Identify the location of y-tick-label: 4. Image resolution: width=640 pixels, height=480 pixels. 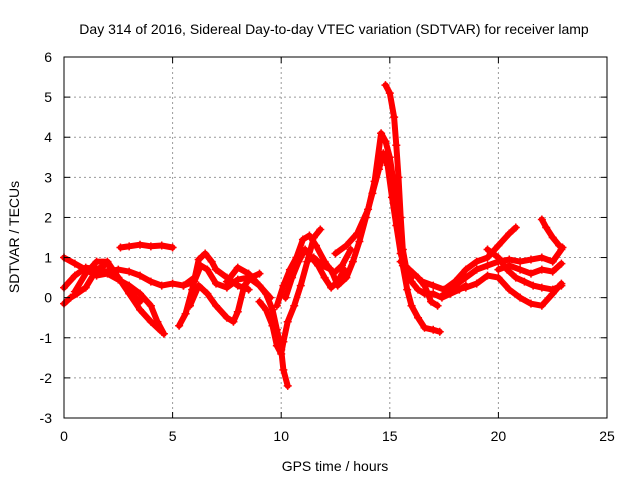
(48, 137).